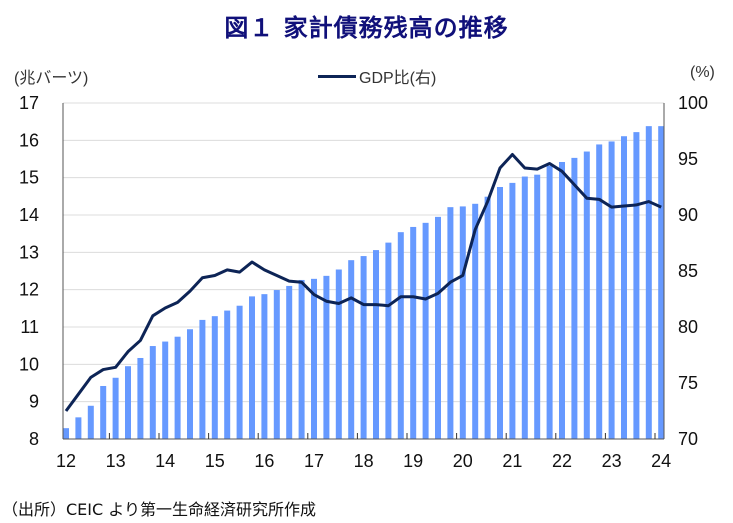  Describe the element at coordinates (688, 159) in the screenshot. I see `right-tick-label: 95` at that location.